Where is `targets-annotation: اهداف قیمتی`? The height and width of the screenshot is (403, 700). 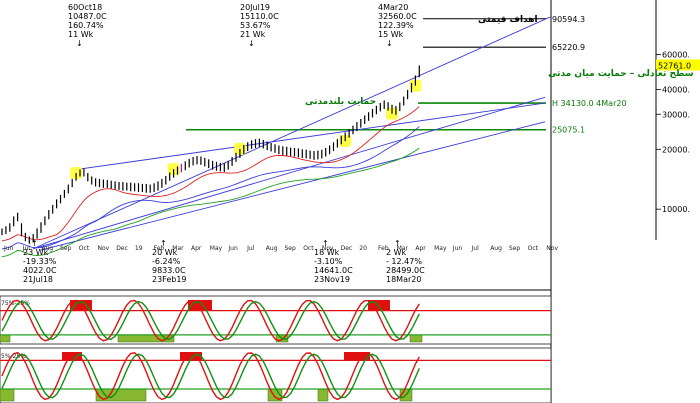
targets-annotation: اهداف قیمتی is located at coordinates (508, 20).